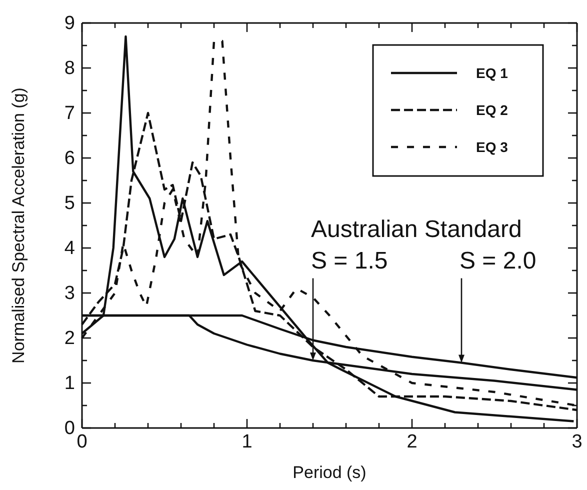 The width and height of the screenshot is (587, 490). I want to click on annotation: S = 2.0, so click(498, 260).